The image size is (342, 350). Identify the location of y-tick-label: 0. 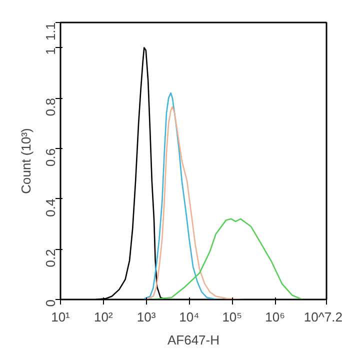
(50, 303).